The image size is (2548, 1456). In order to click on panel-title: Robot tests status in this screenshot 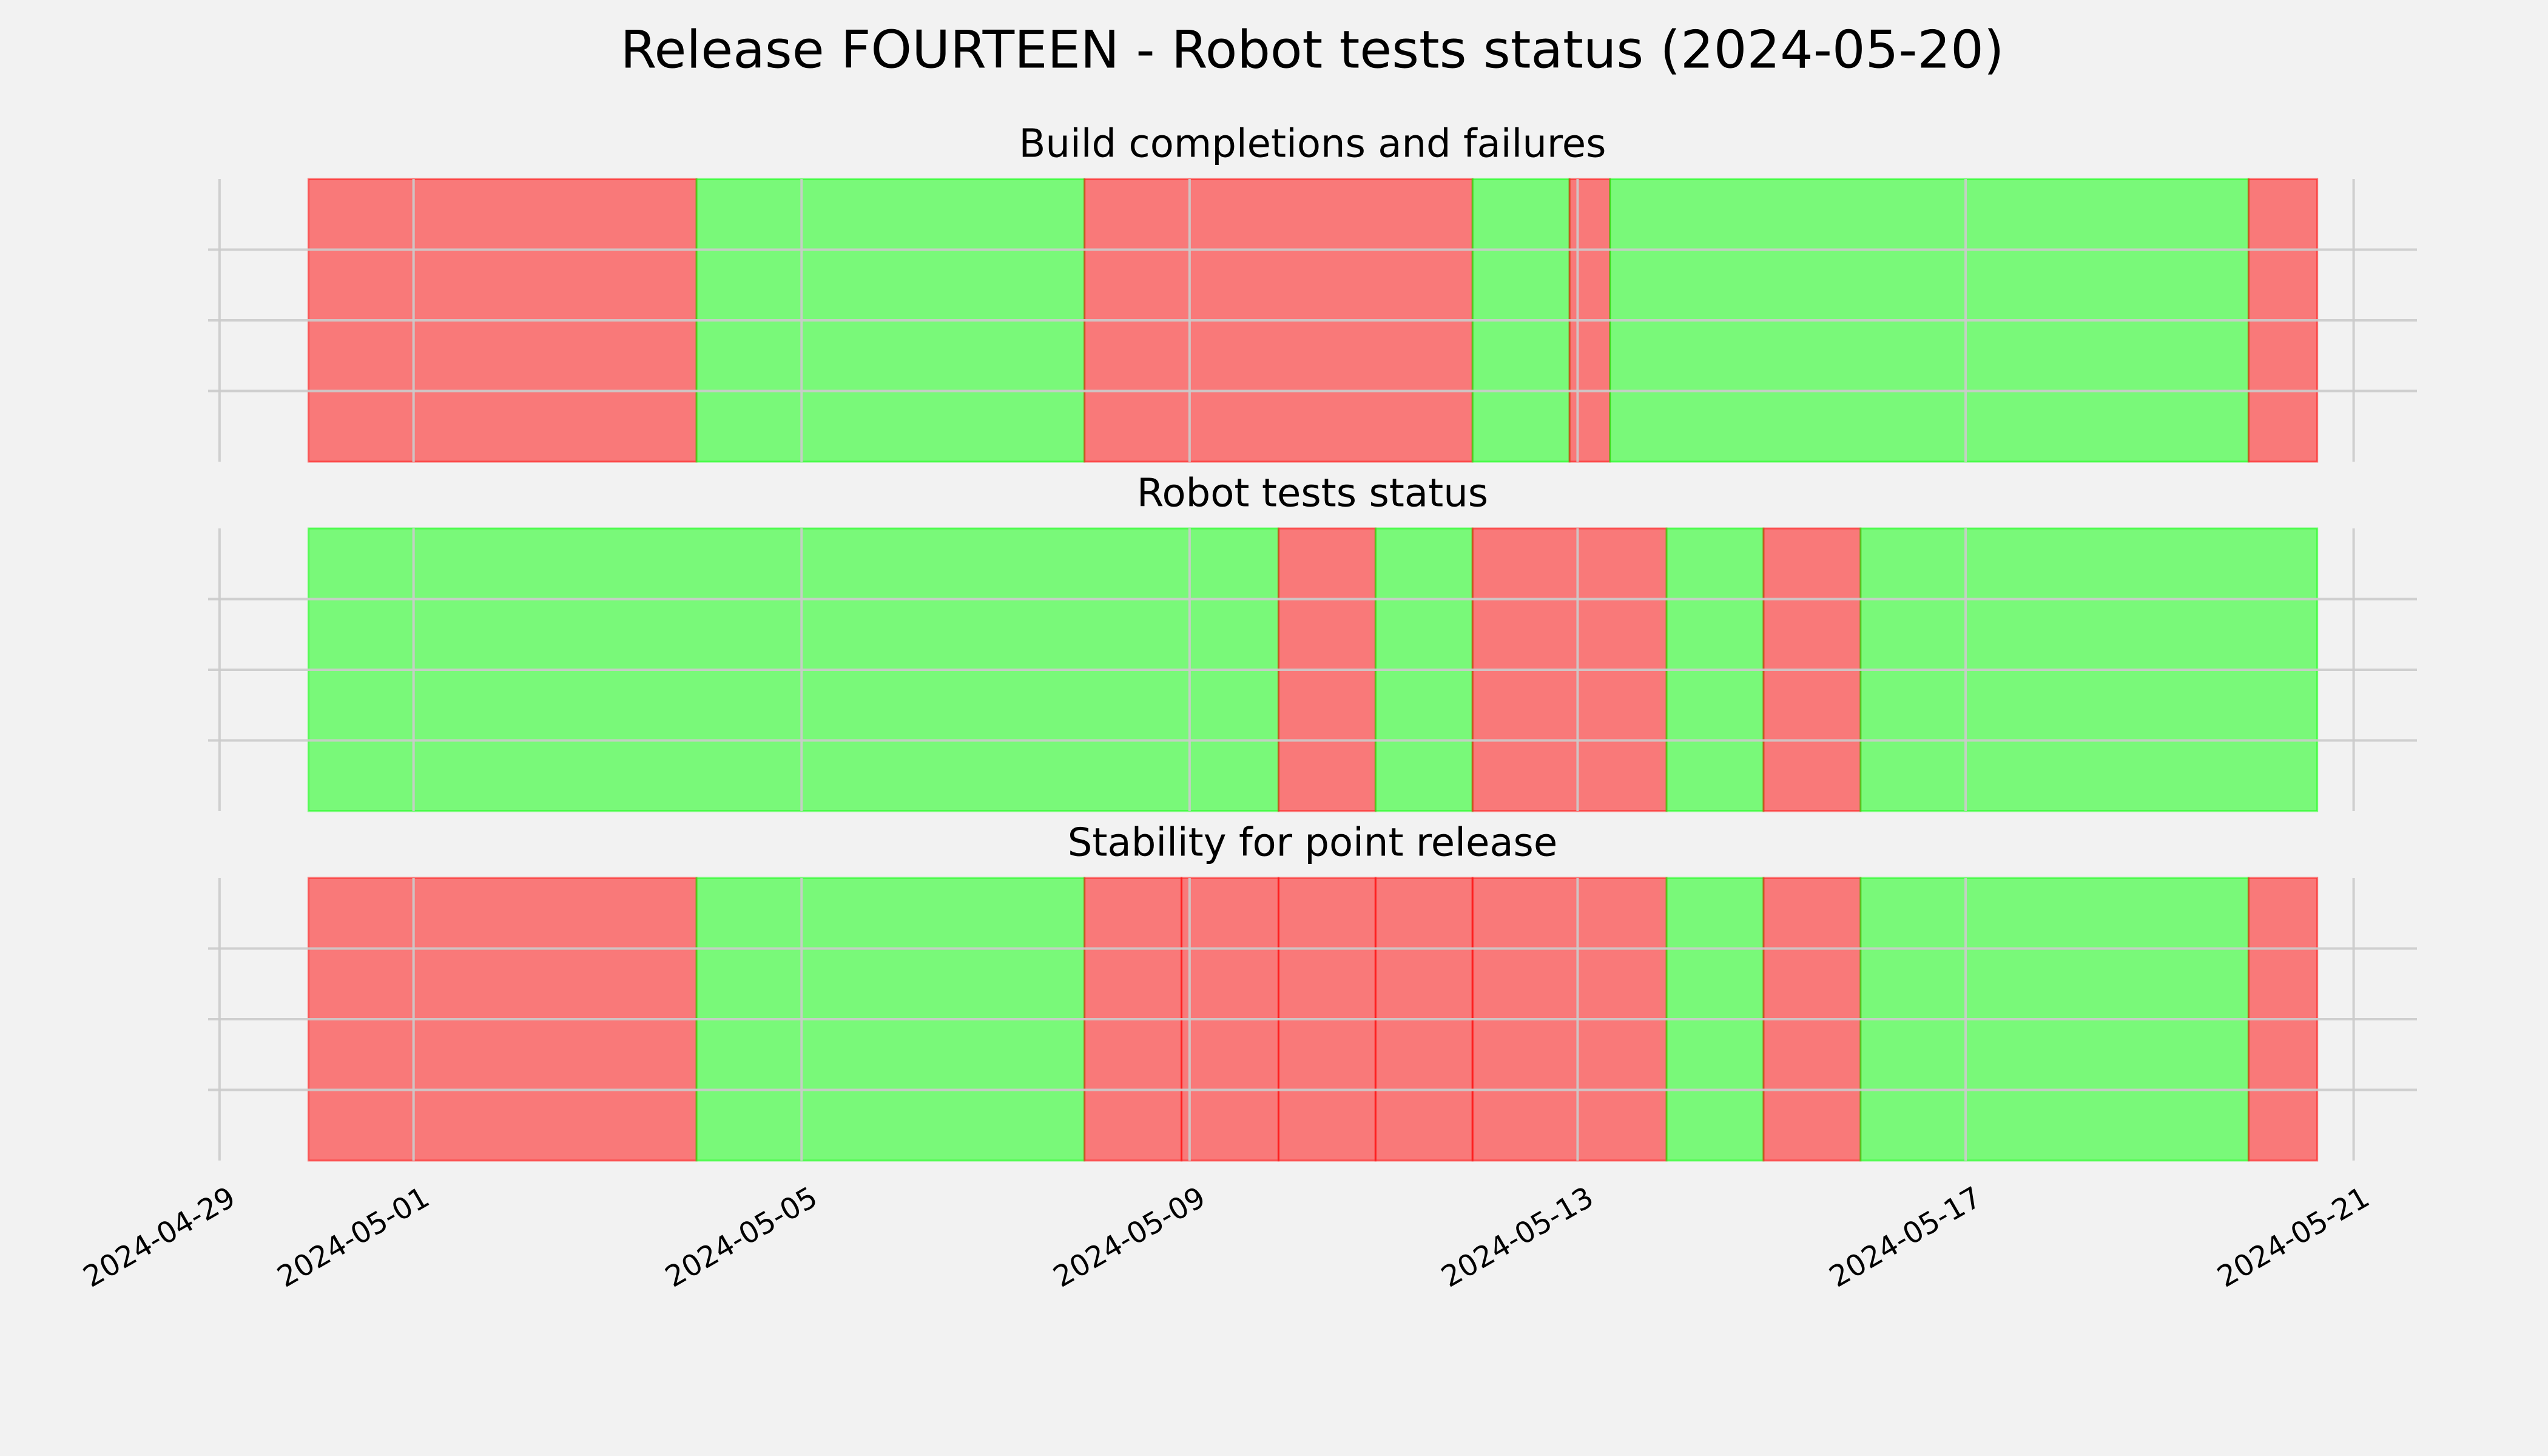, I will do `click(1312, 493)`.